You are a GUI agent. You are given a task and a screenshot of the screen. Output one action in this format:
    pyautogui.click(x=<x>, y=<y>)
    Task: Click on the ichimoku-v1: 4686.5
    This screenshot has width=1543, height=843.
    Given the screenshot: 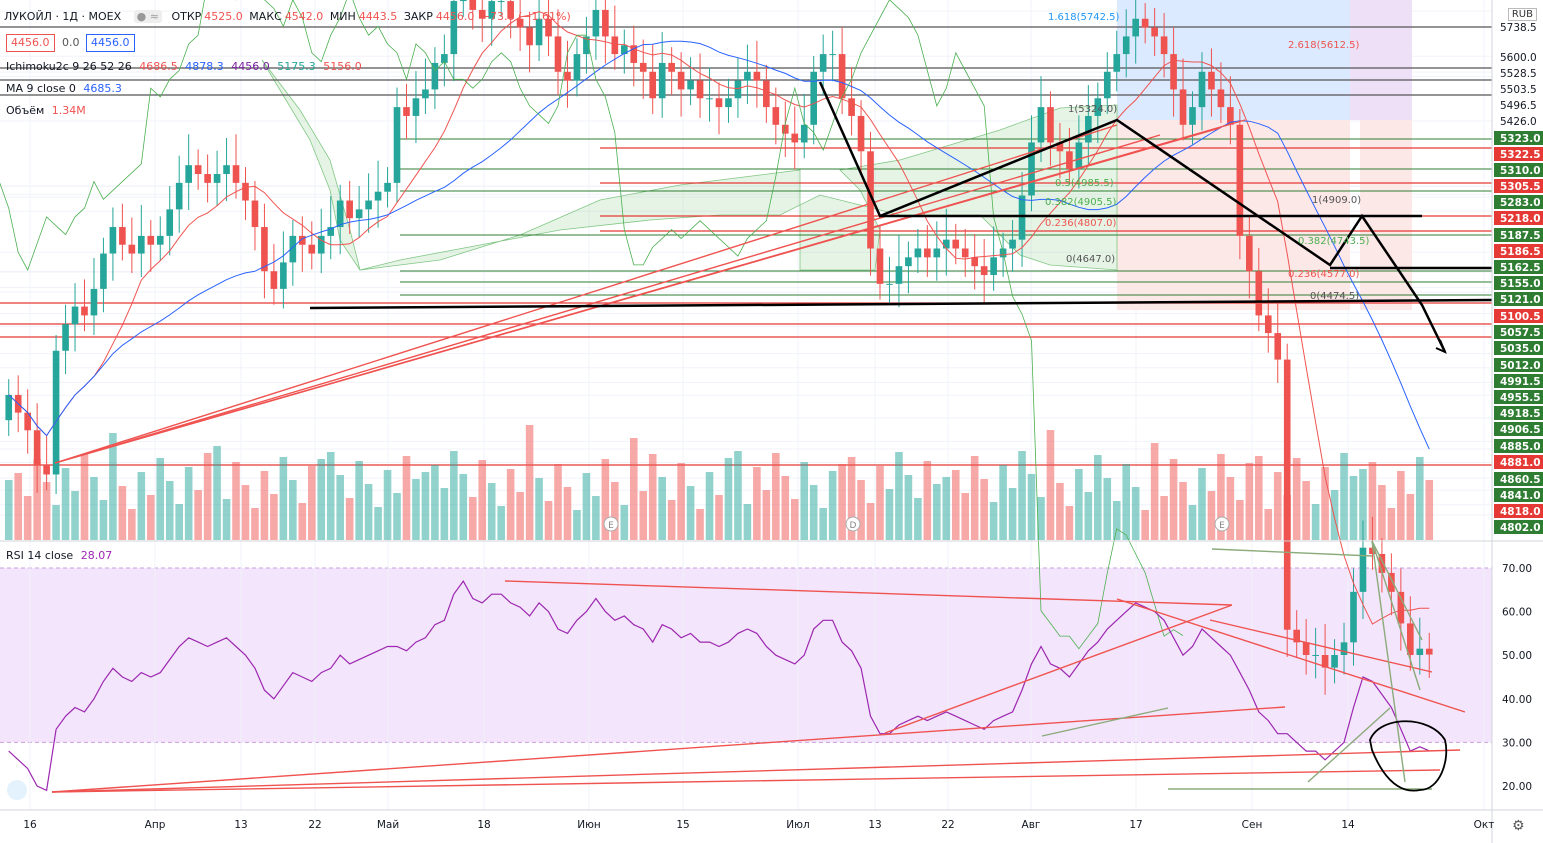 What is the action you would take?
    pyautogui.click(x=158, y=66)
    